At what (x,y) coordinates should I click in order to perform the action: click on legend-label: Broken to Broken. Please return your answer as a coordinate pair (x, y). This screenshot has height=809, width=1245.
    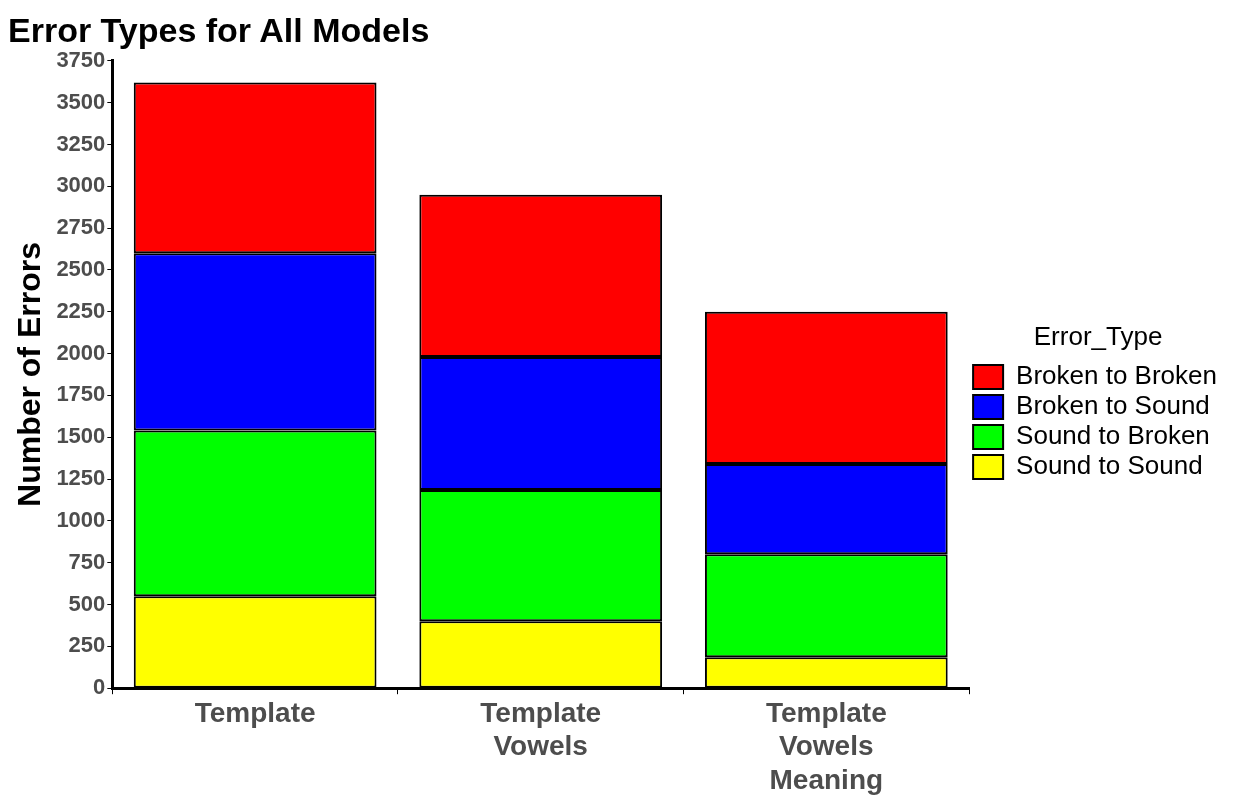
    Looking at the image, I should click on (1116, 375).